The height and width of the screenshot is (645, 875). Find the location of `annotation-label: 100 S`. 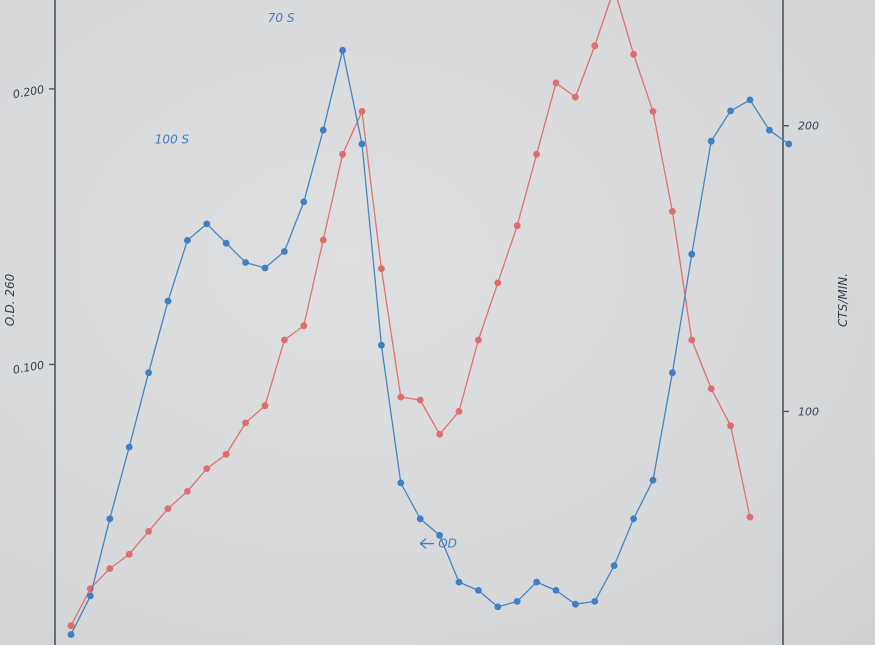

annotation-label: 100 S is located at coordinates (172, 140).